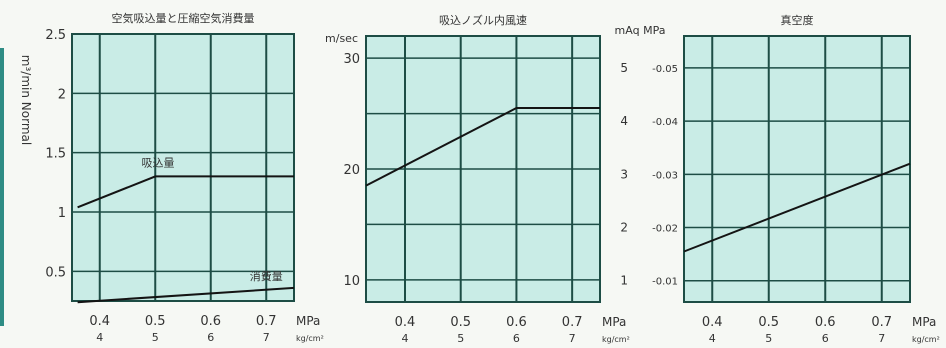 The width and height of the screenshot is (946, 348). What do you see at coordinates (572, 322) in the screenshot?
I see `chart2-xtick: 0.7` at bounding box center [572, 322].